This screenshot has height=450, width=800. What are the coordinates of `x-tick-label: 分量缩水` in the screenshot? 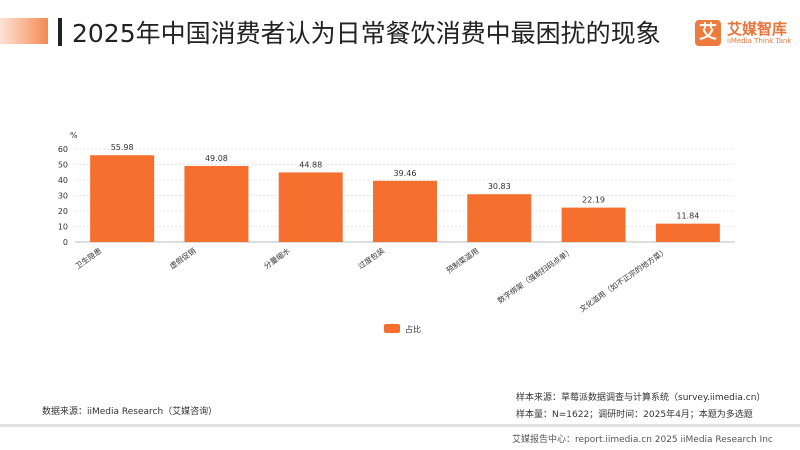 It's located at (277, 258).